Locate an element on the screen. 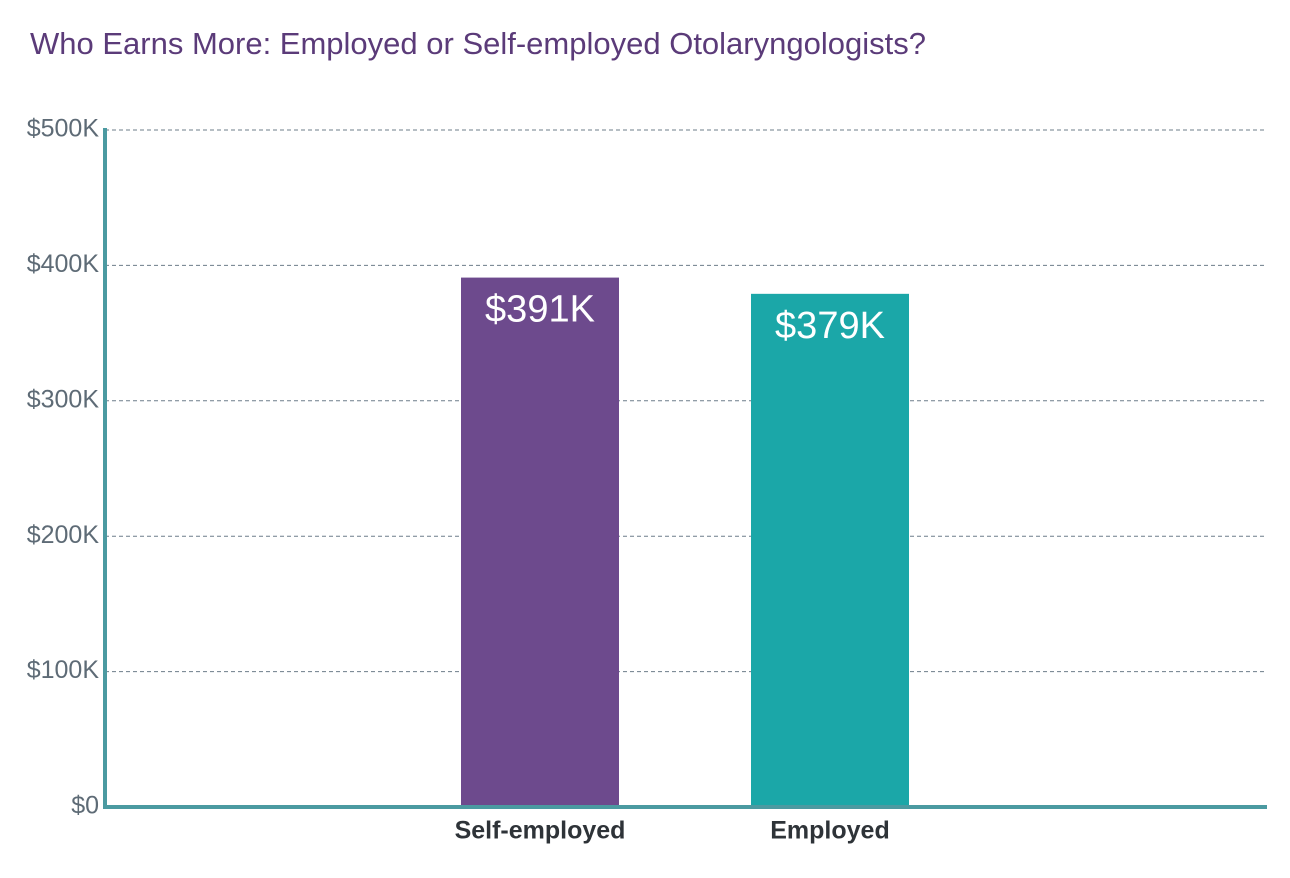 The height and width of the screenshot is (878, 1290). y-tick-label: $200K is located at coordinates (63, 535).